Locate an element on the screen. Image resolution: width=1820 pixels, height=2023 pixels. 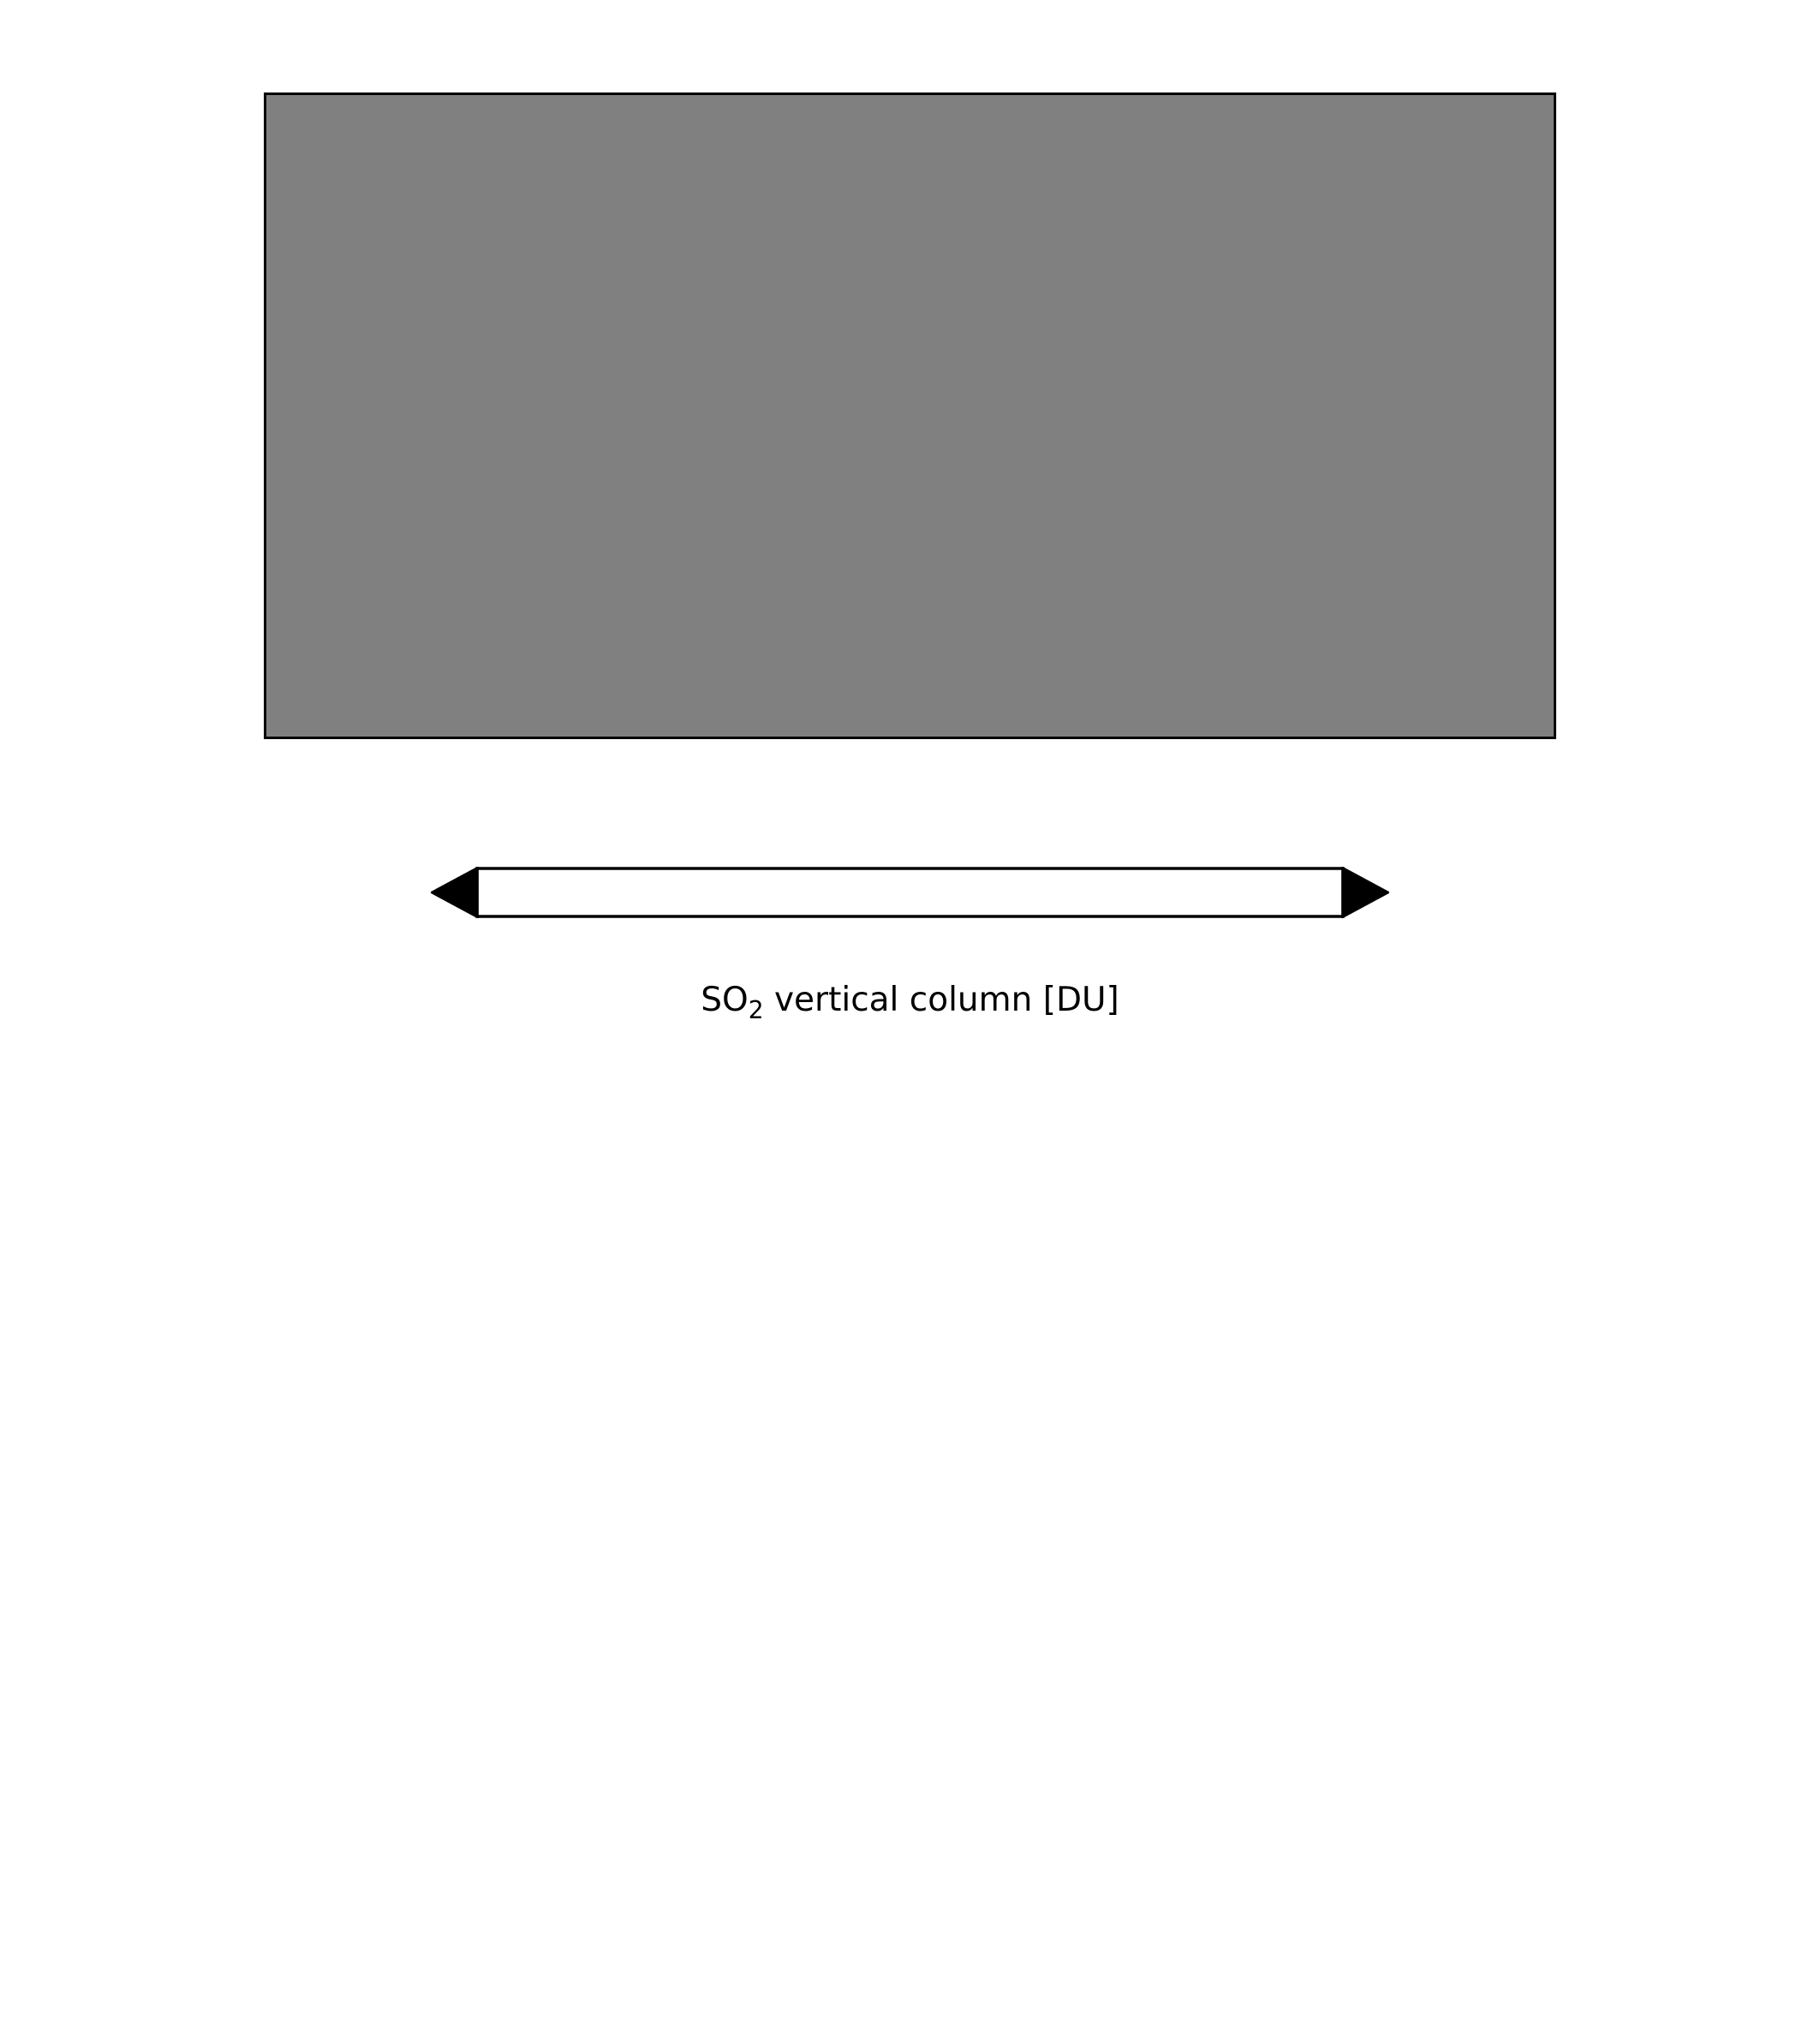
colorbar-gradient is located at coordinates (910, 892).